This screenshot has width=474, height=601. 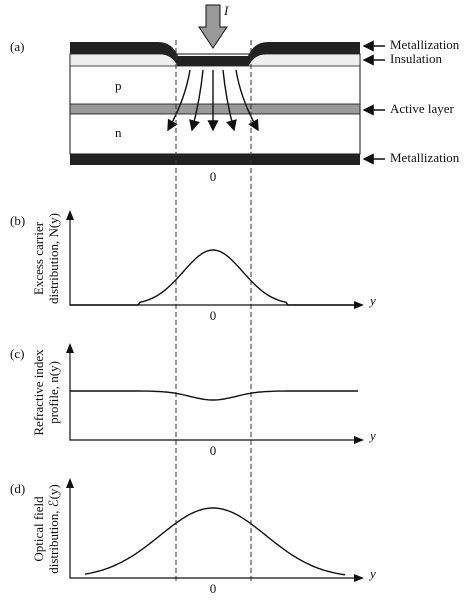 What do you see at coordinates (422, 108) in the screenshot?
I see `callout: Active layer` at bounding box center [422, 108].